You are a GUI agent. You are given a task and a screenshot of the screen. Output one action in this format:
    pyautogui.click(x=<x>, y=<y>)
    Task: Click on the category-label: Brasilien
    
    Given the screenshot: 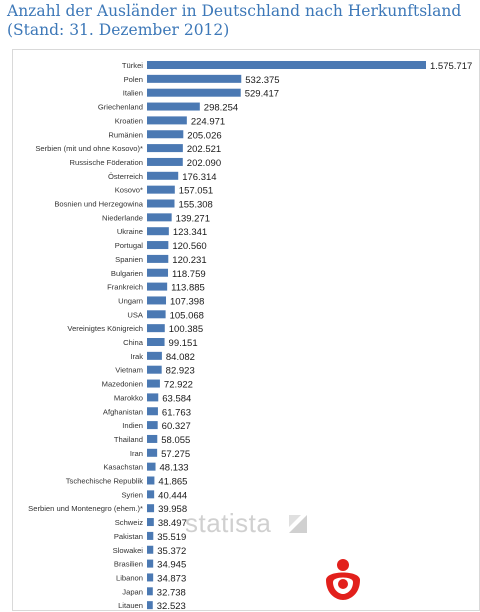 What is the action you would take?
    pyautogui.click(x=128, y=564)
    